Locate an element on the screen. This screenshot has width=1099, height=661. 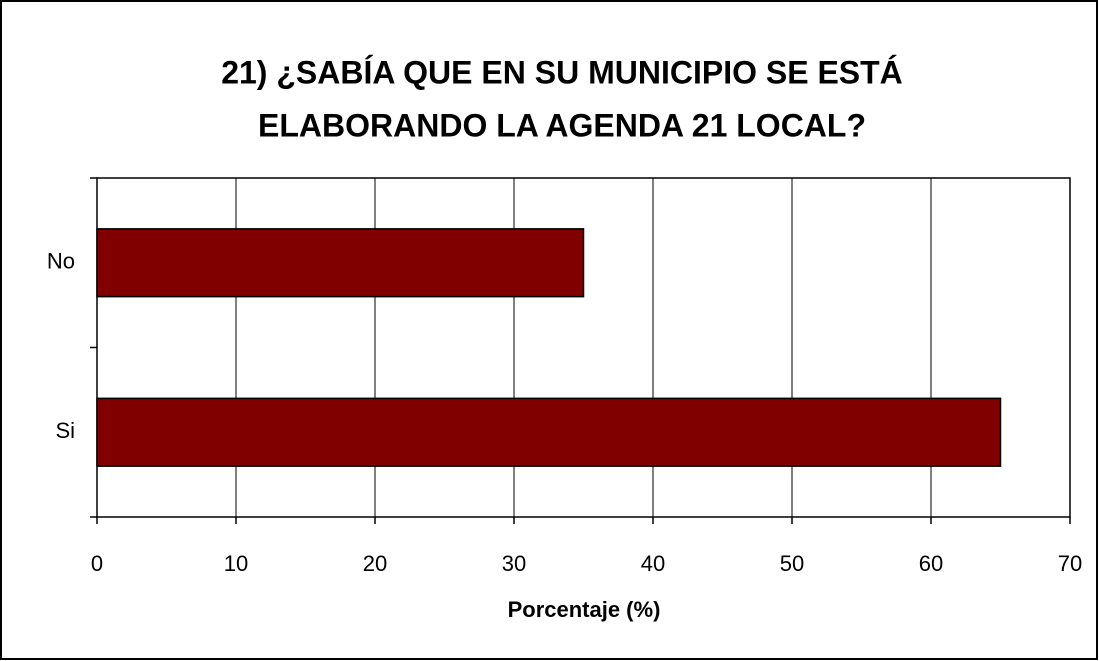
x-tick-label: 60 is located at coordinates (931, 563).